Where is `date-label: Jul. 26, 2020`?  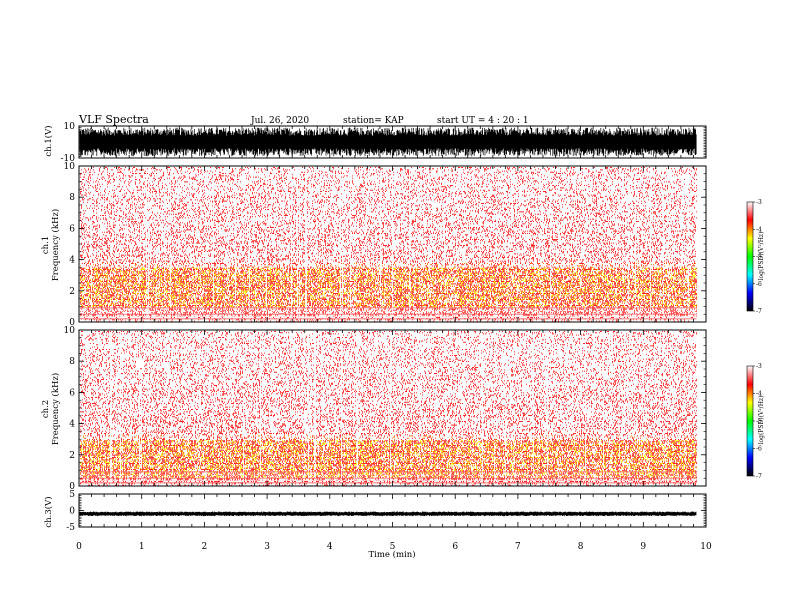
date-label: Jul. 26, 2020 is located at coordinates (279, 121).